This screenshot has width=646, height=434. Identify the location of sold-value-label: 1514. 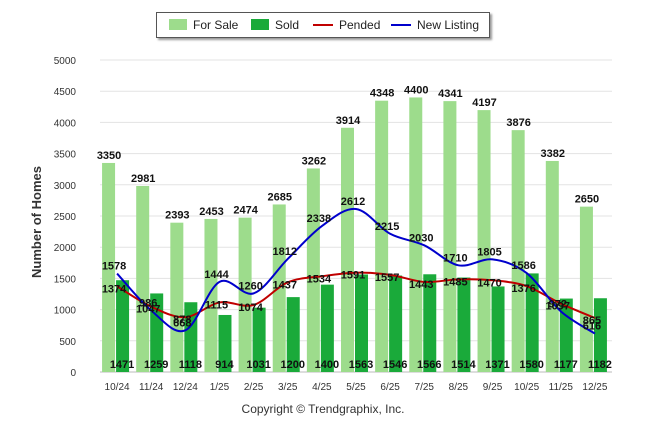
(463, 365).